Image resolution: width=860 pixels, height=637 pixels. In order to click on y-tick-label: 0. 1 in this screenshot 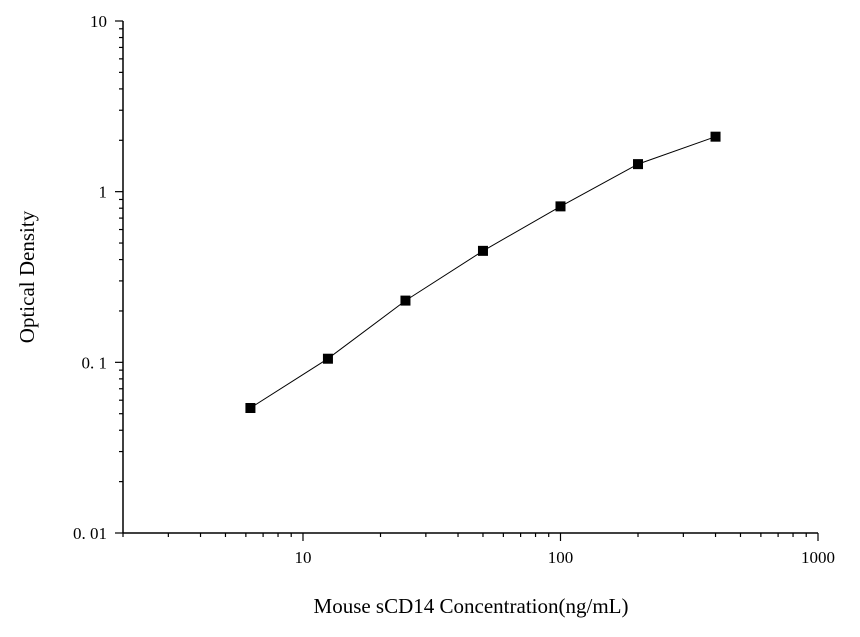, I will do `click(95, 362)`.